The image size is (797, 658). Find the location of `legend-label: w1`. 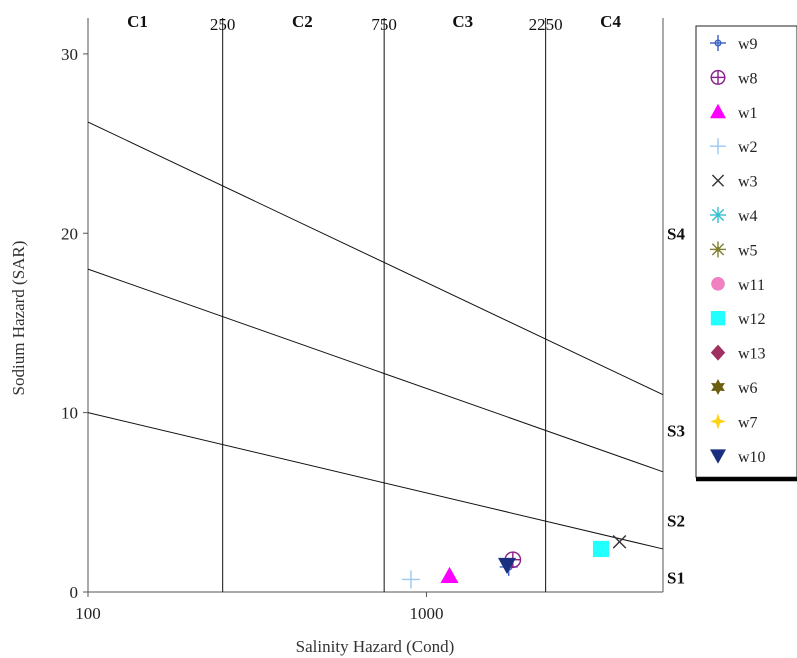

legend-label: w1 is located at coordinates (748, 113).